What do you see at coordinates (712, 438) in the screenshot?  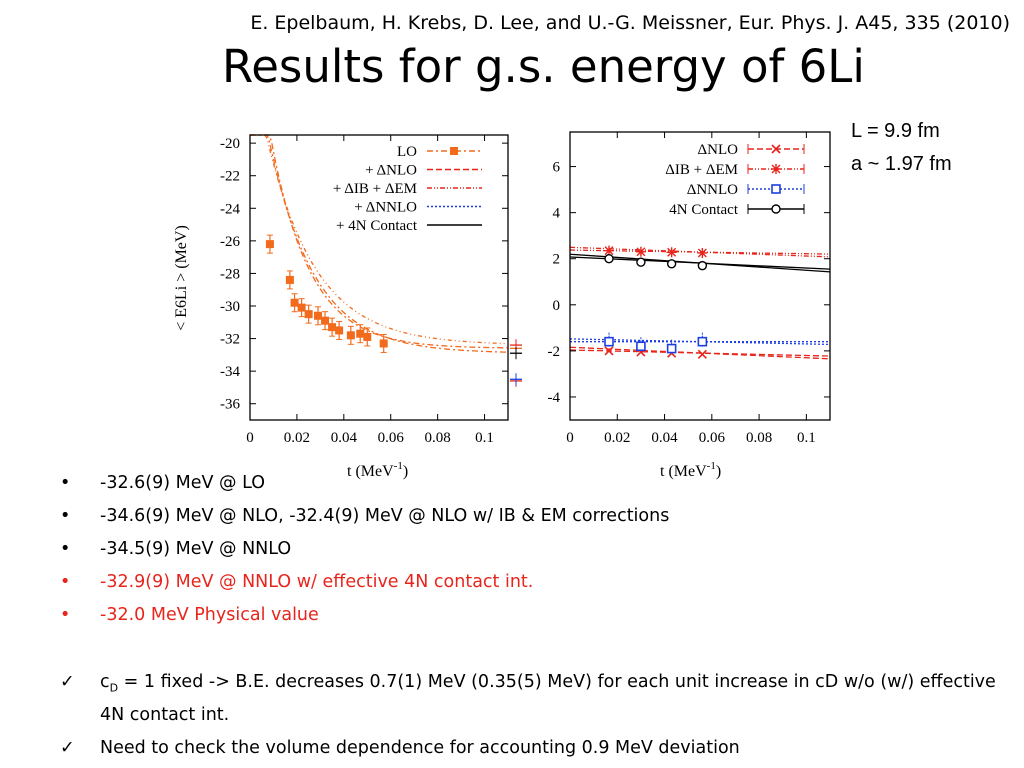 I see `x-tick-label: 0.06` at bounding box center [712, 438].